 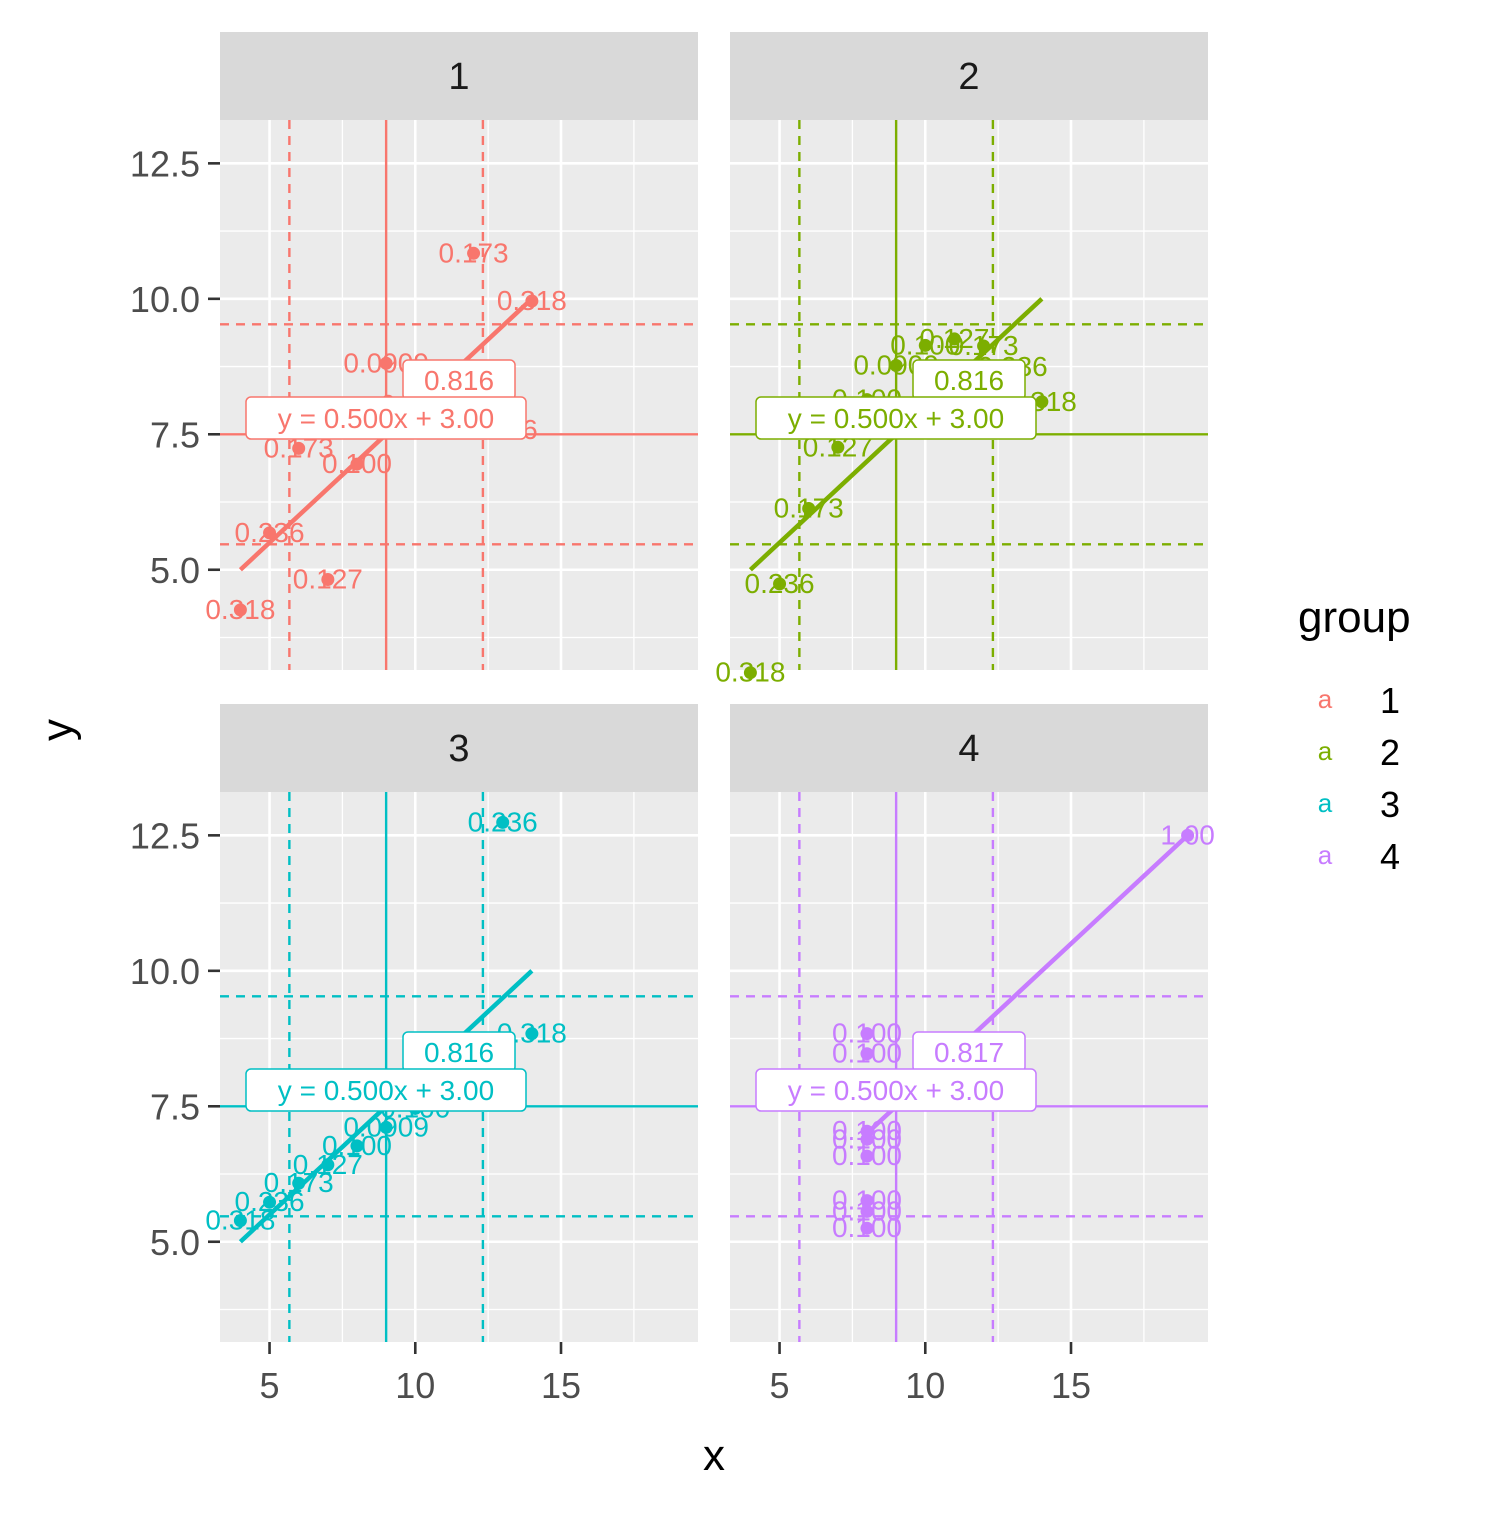 I want to click on legend-title: group, so click(x=1354, y=617).